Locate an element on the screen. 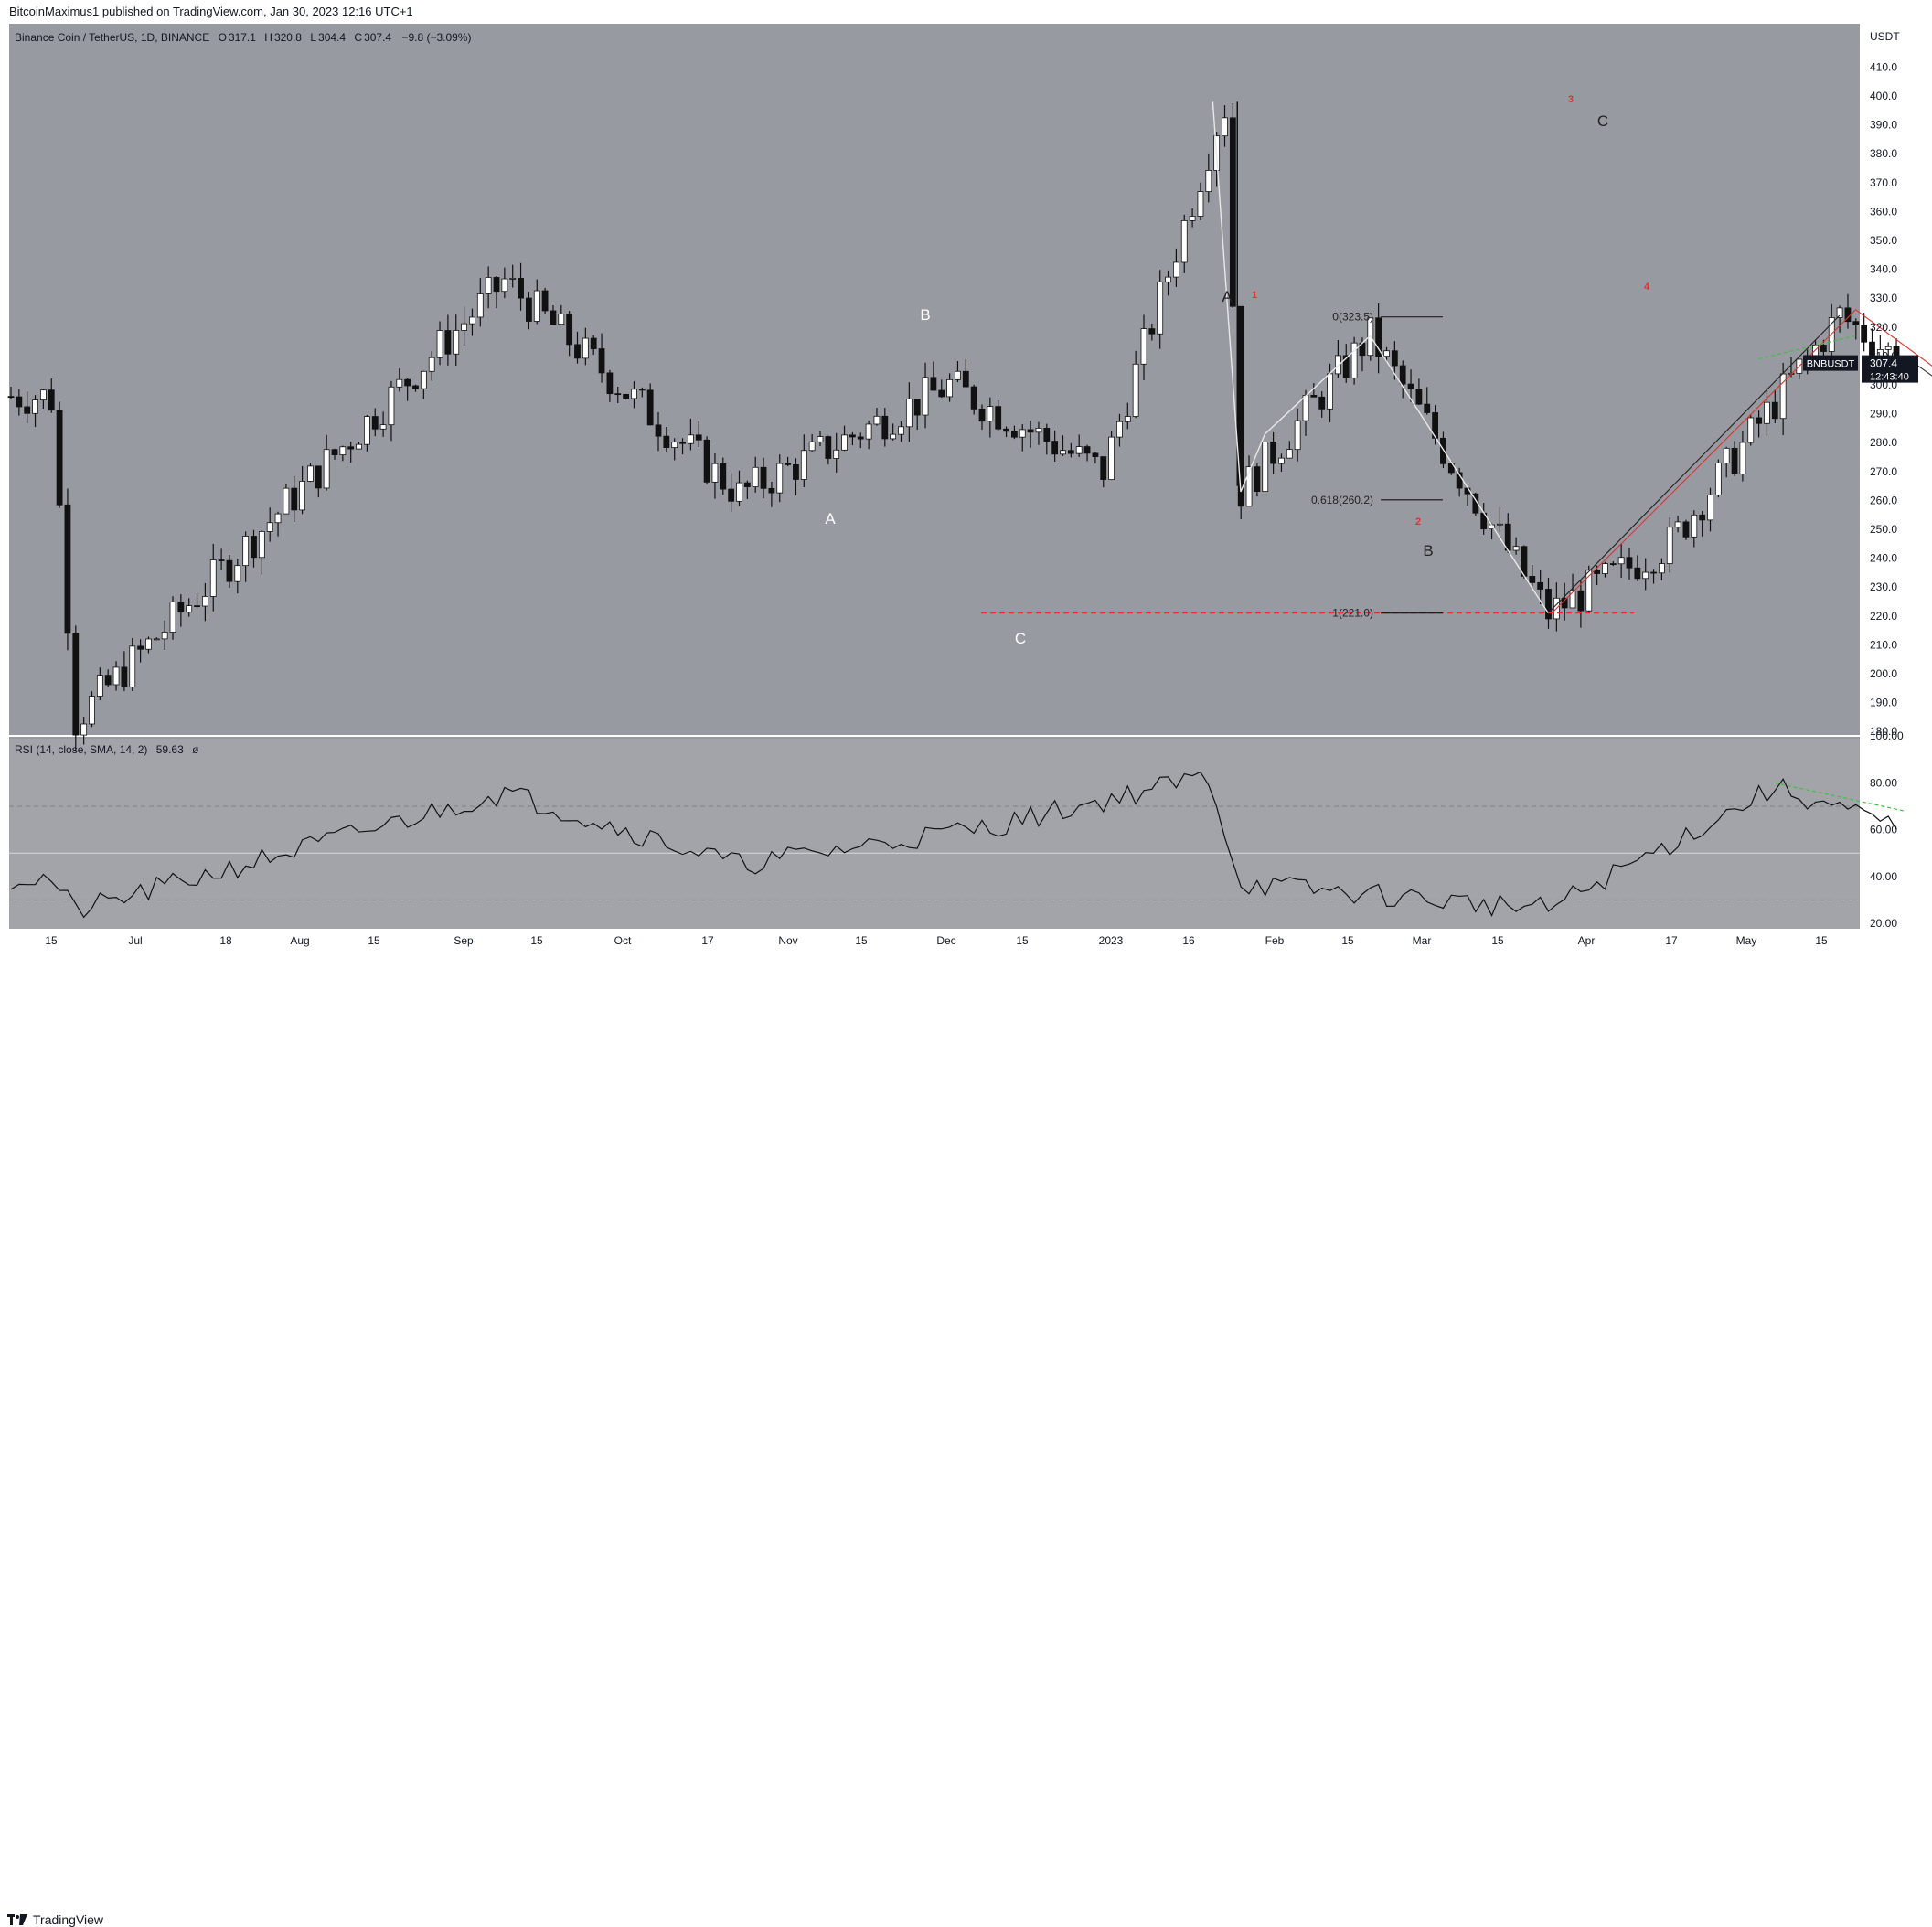 This screenshot has width=1932, height=1927. rsi-tick: 100.00 is located at coordinates (1887, 736).